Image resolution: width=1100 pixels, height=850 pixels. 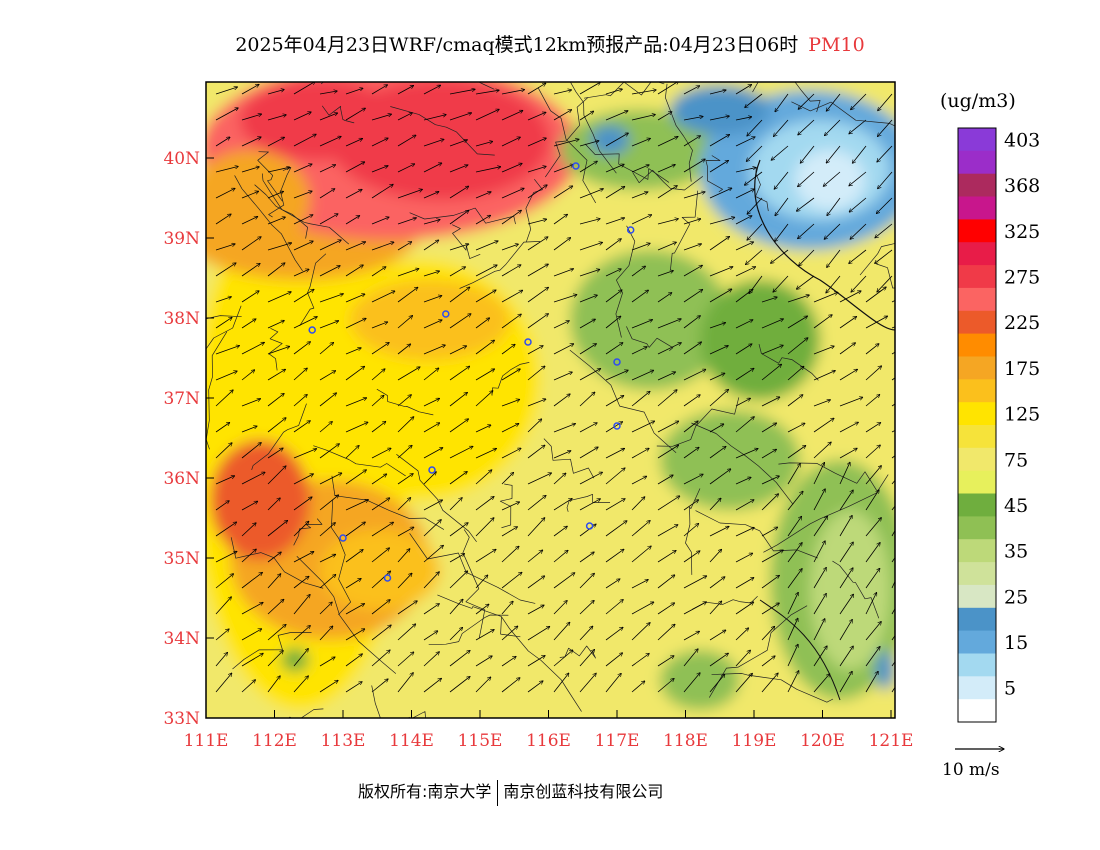 What do you see at coordinates (754, 741) in the screenshot?
I see `lon-label: 119E` at bounding box center [754, 741].